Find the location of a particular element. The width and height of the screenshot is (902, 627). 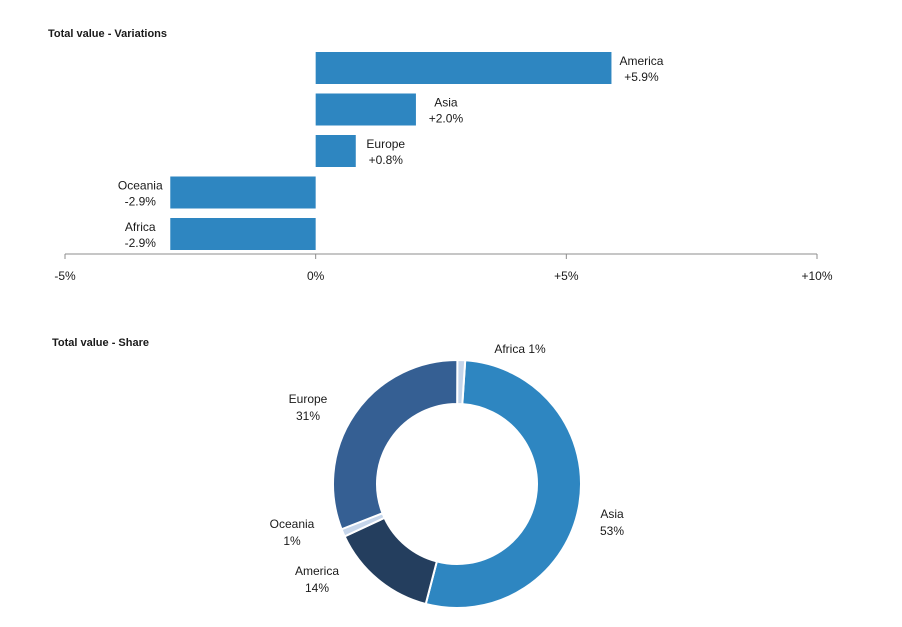

x-tick-label: 0% is located at coordinates (316, 276).